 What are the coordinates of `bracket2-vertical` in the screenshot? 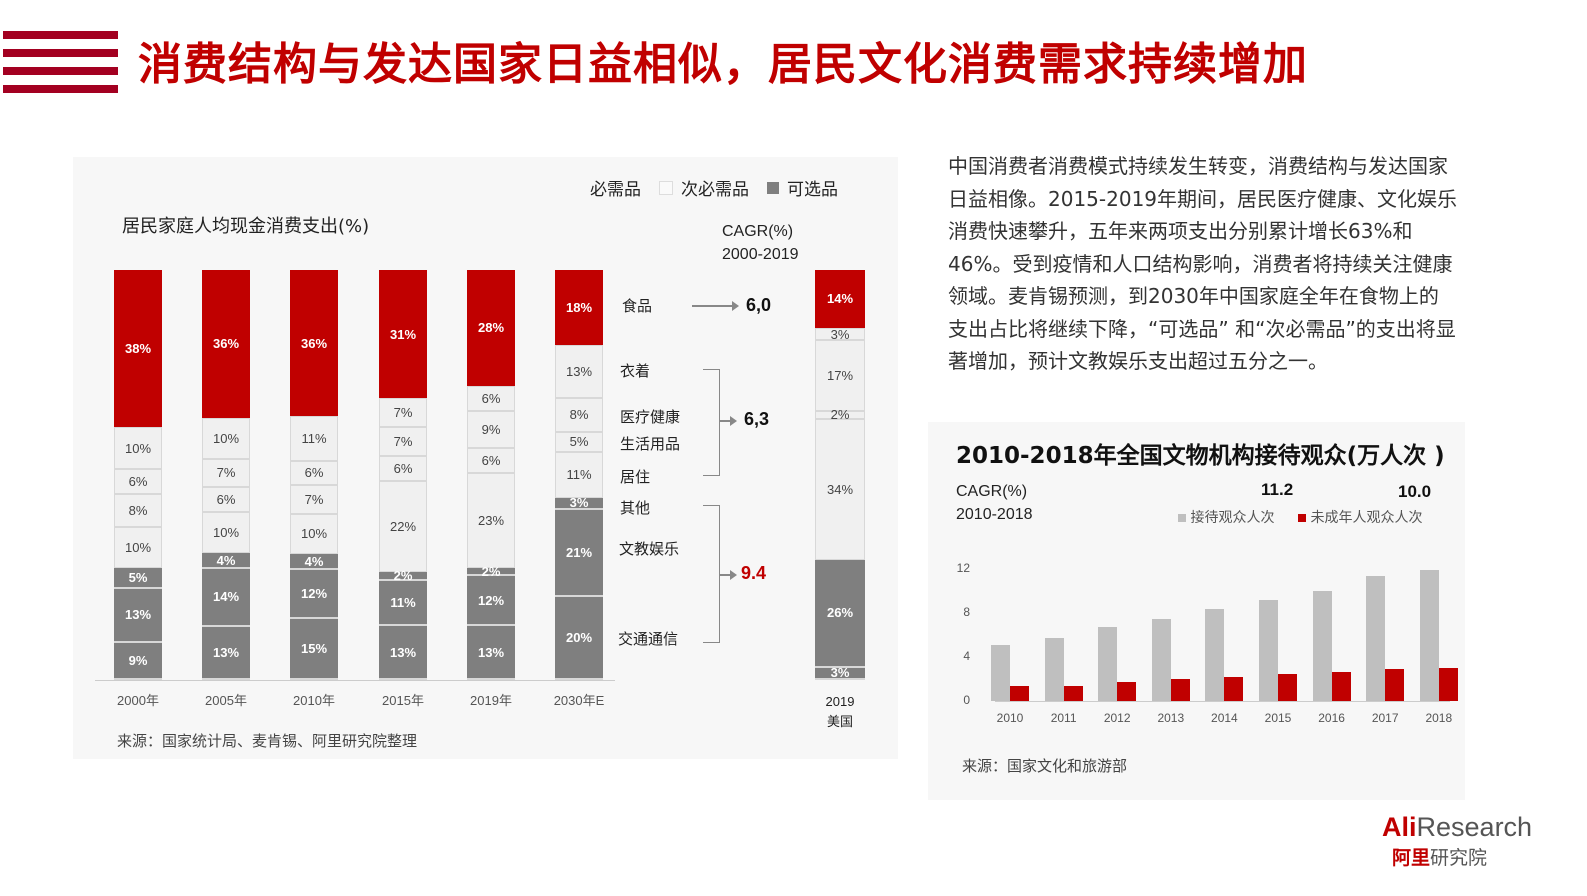 It's located at (719, 422).